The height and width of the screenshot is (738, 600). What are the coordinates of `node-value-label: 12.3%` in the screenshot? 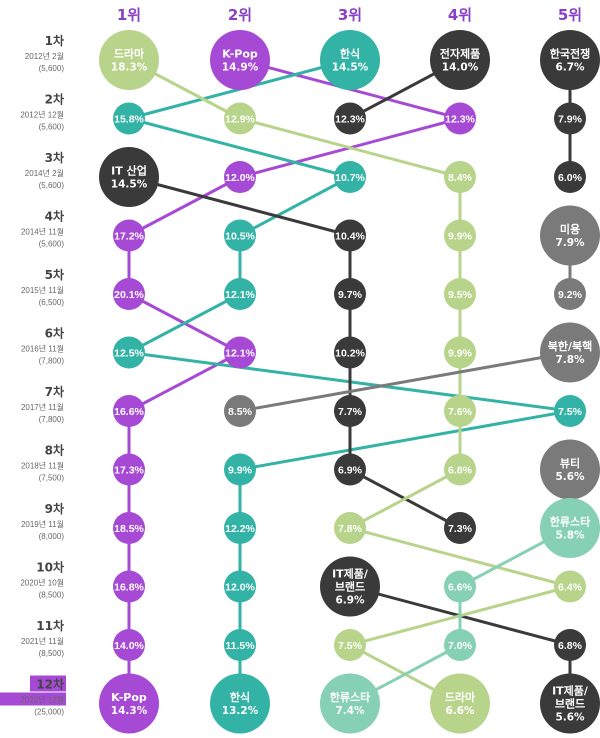 It's located at (460, 120).